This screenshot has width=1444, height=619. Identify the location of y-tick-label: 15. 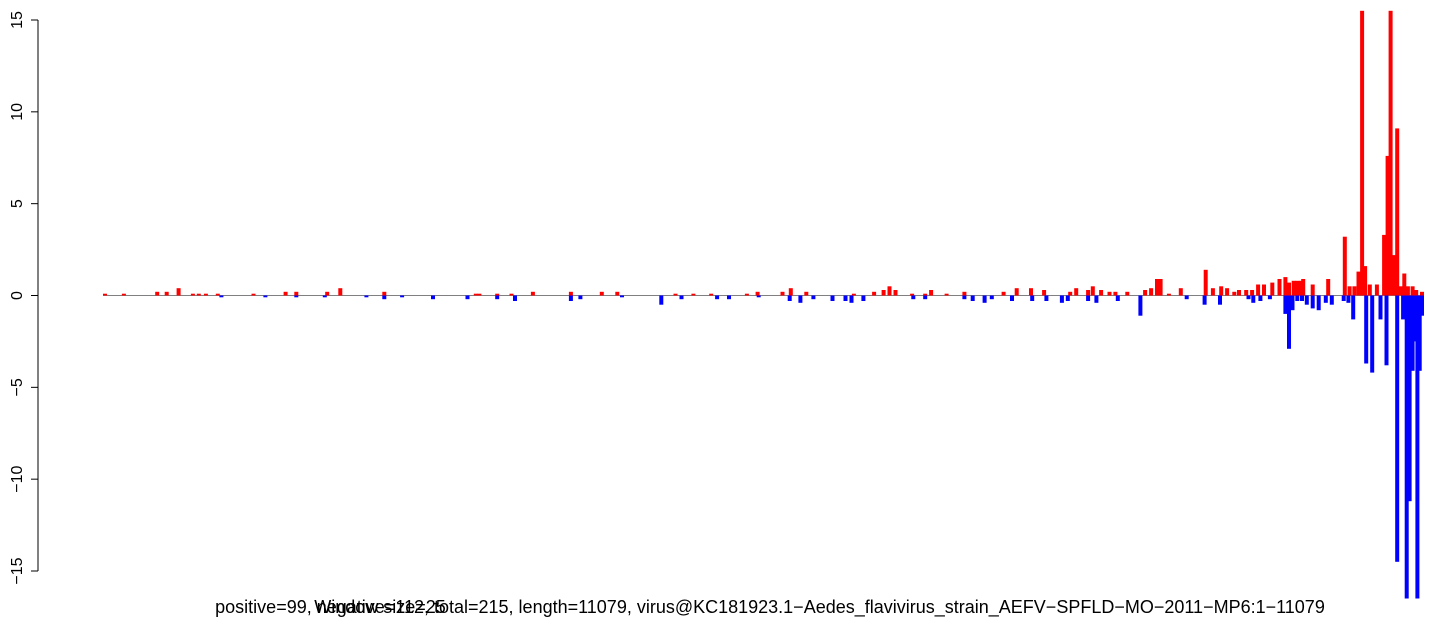
(17, 20).